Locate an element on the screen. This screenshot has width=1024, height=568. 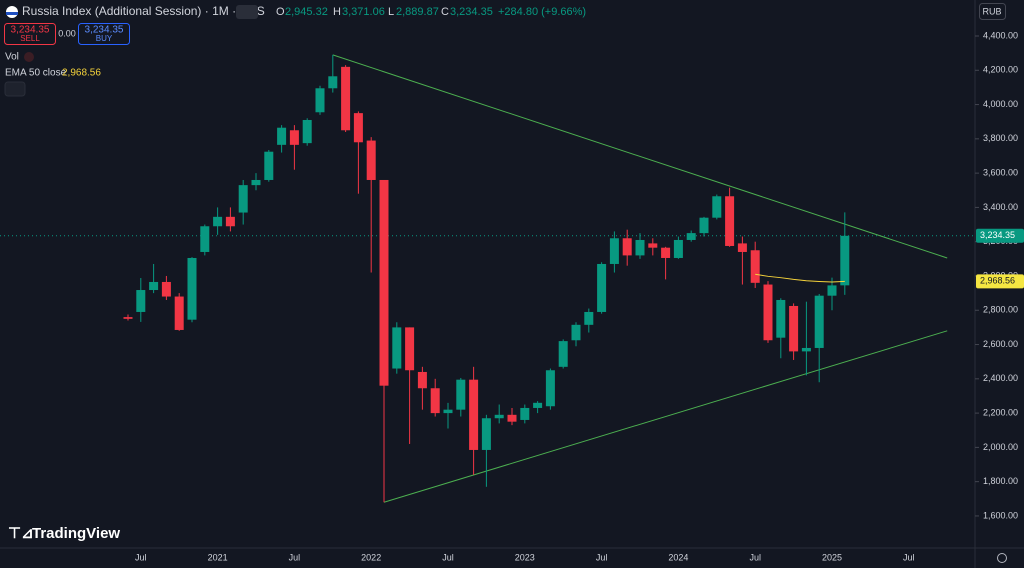
settings-icon is located at coordinates (1002, 558).